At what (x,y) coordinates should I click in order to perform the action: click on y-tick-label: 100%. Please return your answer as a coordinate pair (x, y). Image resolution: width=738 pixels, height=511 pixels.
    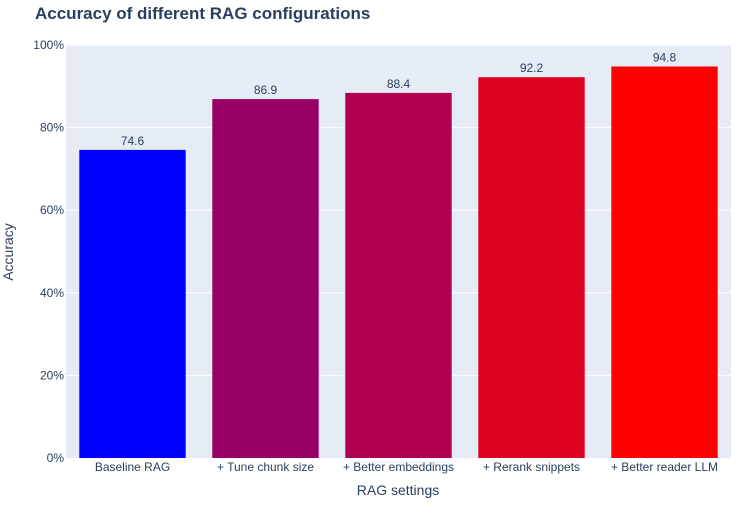
    Looking at the image, I should click on (48, 45).